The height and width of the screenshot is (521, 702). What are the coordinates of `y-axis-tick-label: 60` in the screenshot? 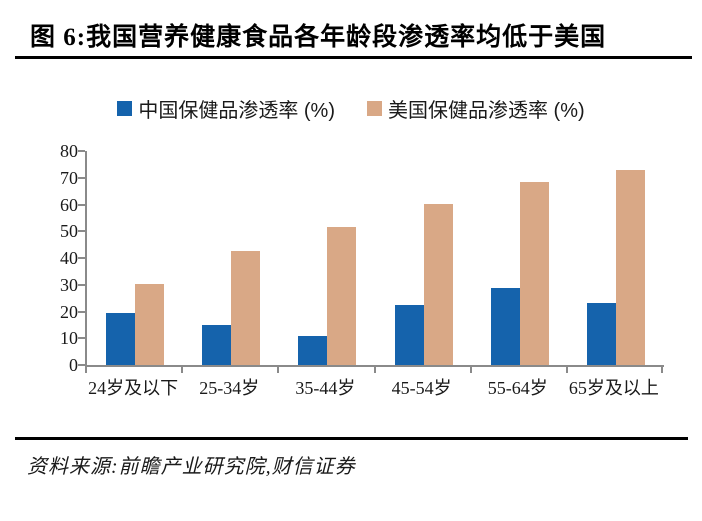 It's located at (69, 204).